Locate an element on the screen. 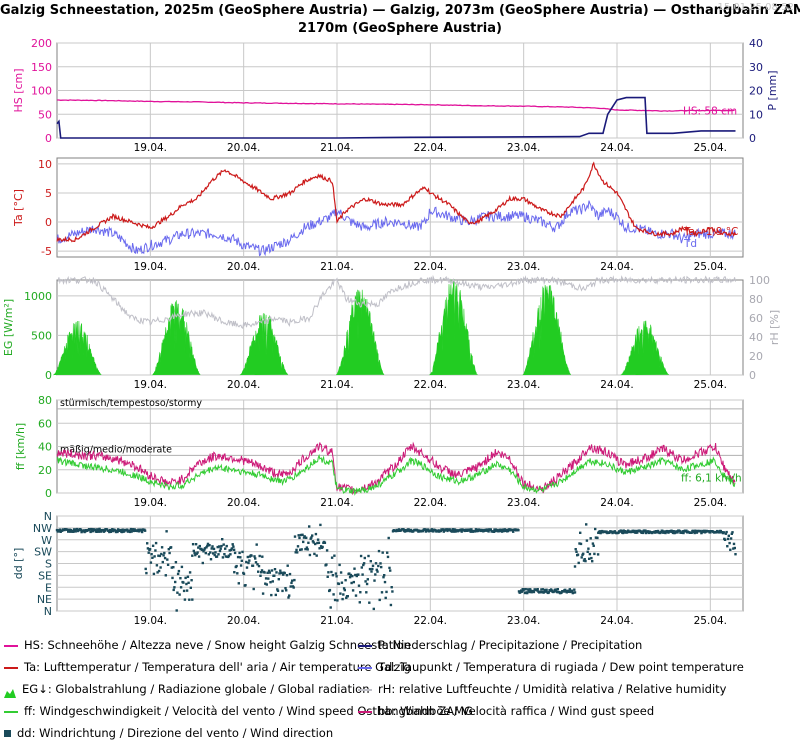 Image resolution: width=800 pixels, height=750 pixels. x-tick-label: 19.04. is located at coordinates (150, 503).